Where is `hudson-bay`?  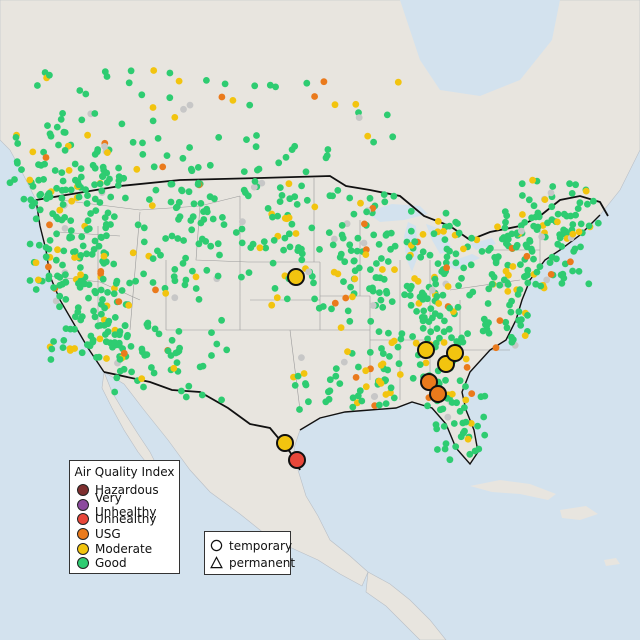 hudson-bay is located at coordinates (480, 48).